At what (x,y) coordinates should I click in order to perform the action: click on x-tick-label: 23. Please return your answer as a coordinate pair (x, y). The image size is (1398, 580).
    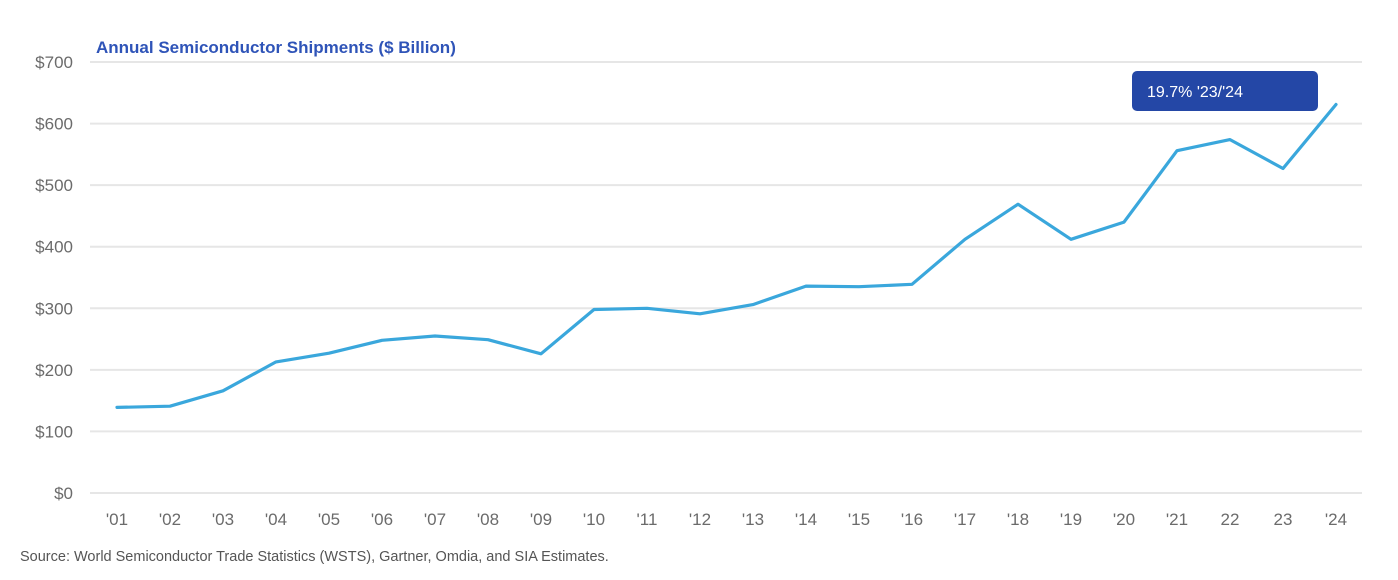
    Looking at the image, I should click on (1283, 519).